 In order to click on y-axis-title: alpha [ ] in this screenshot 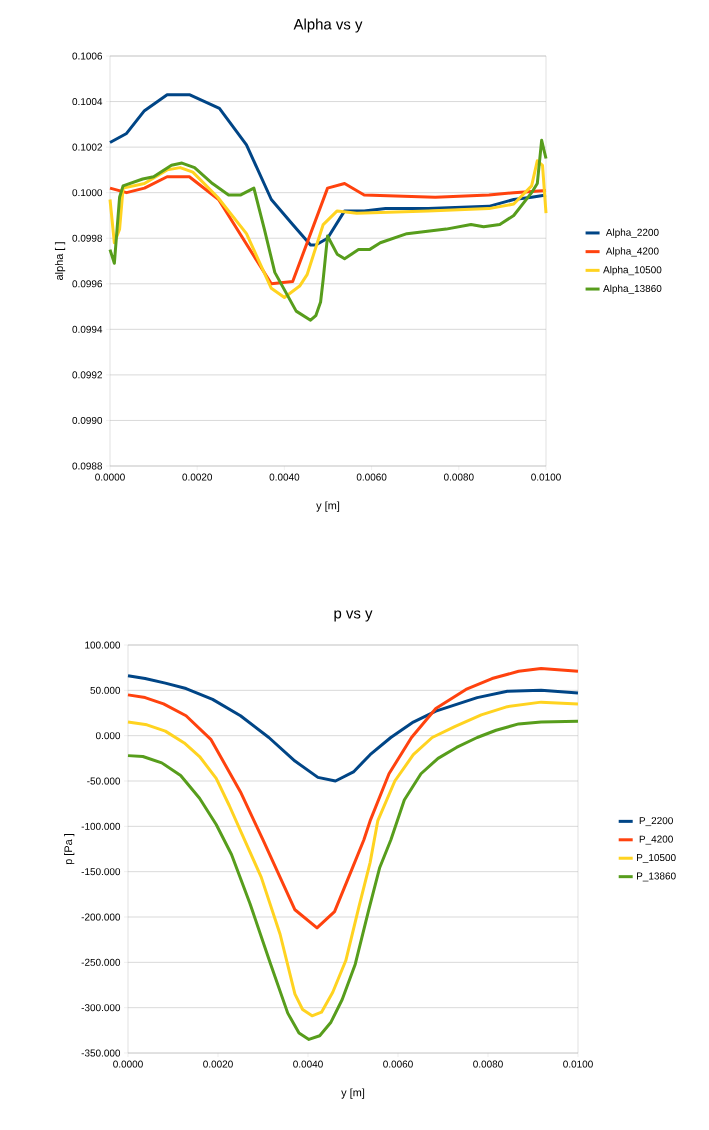, I will do `click(60, 261)`.